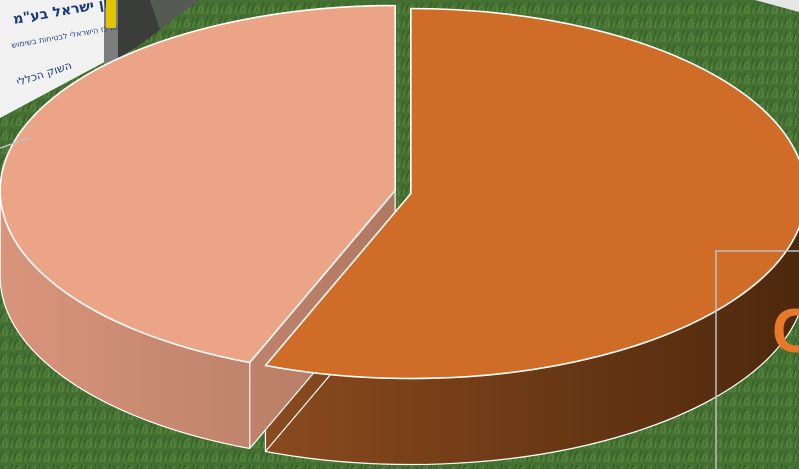  I want to click on slice-label-partial: C, so click(785, 331).